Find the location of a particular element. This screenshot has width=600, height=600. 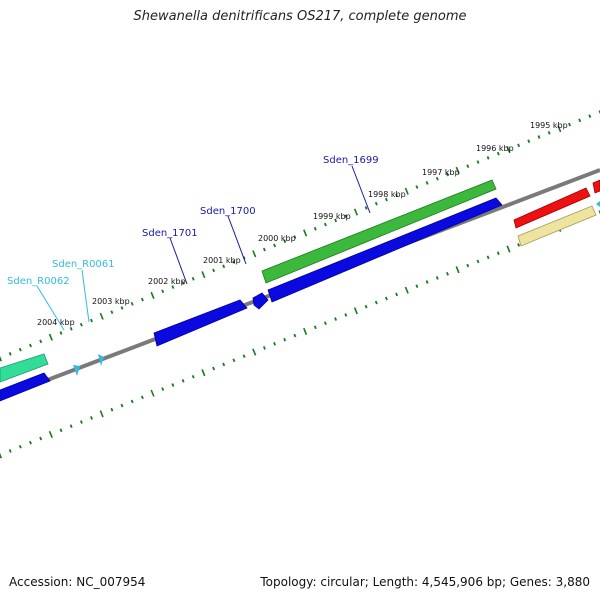

gene-teal-left is located at coordinates (24, 368).